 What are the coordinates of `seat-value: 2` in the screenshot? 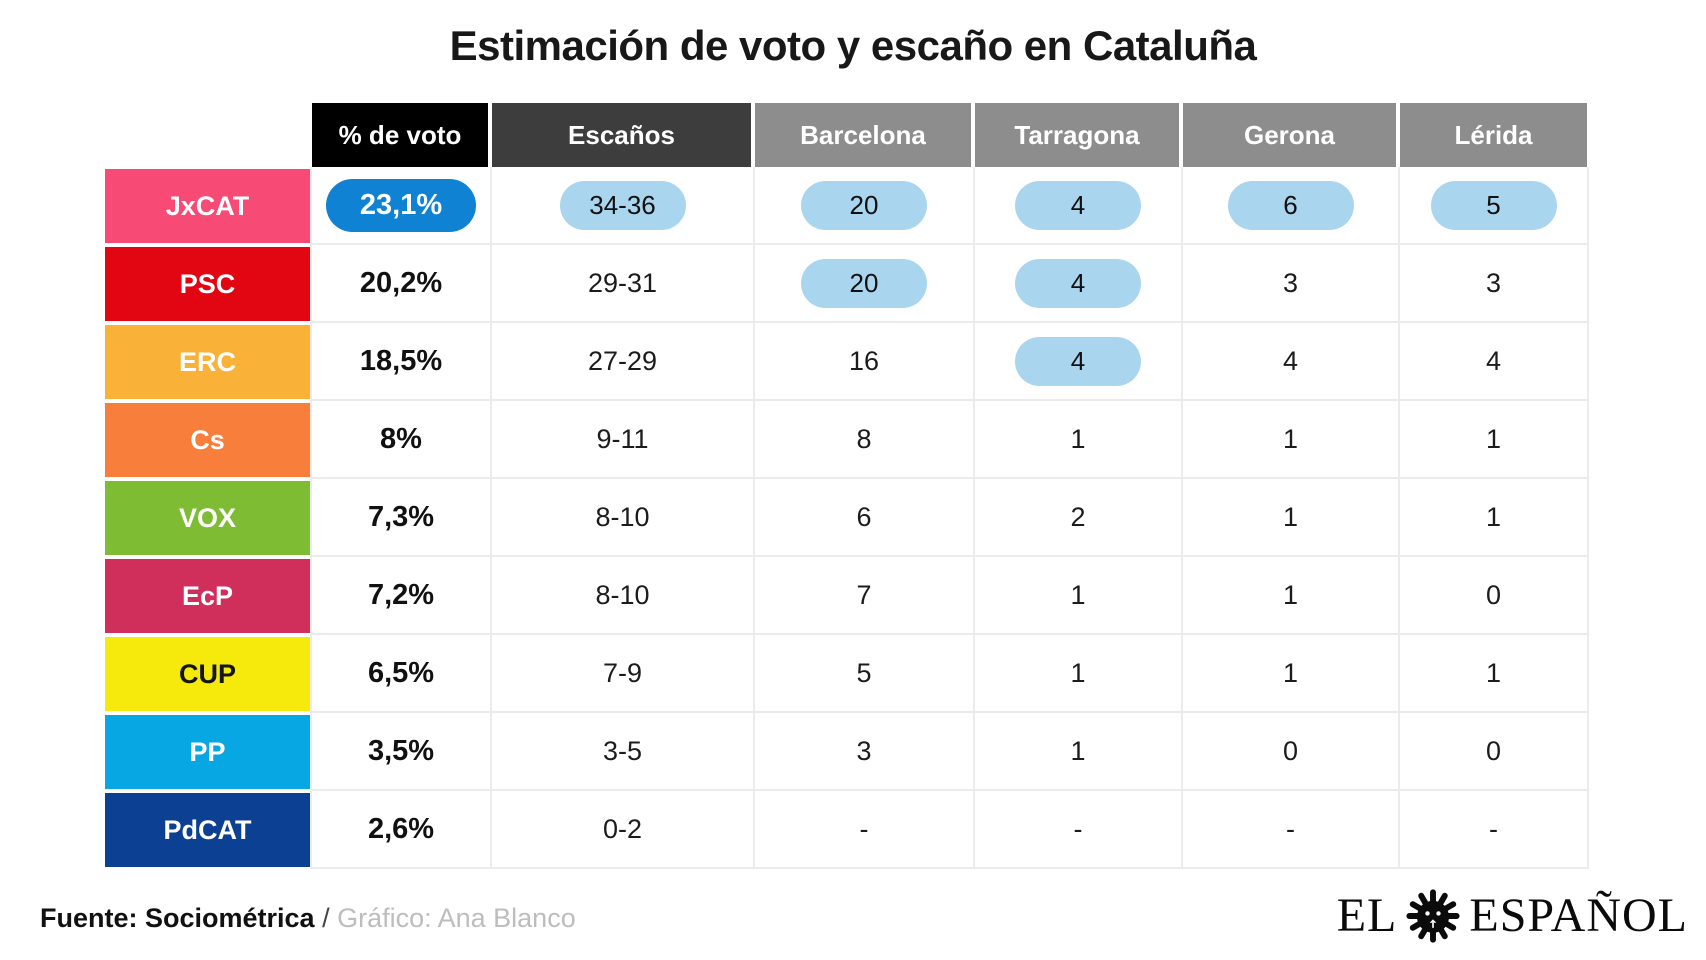 It's located at (1078, 516).